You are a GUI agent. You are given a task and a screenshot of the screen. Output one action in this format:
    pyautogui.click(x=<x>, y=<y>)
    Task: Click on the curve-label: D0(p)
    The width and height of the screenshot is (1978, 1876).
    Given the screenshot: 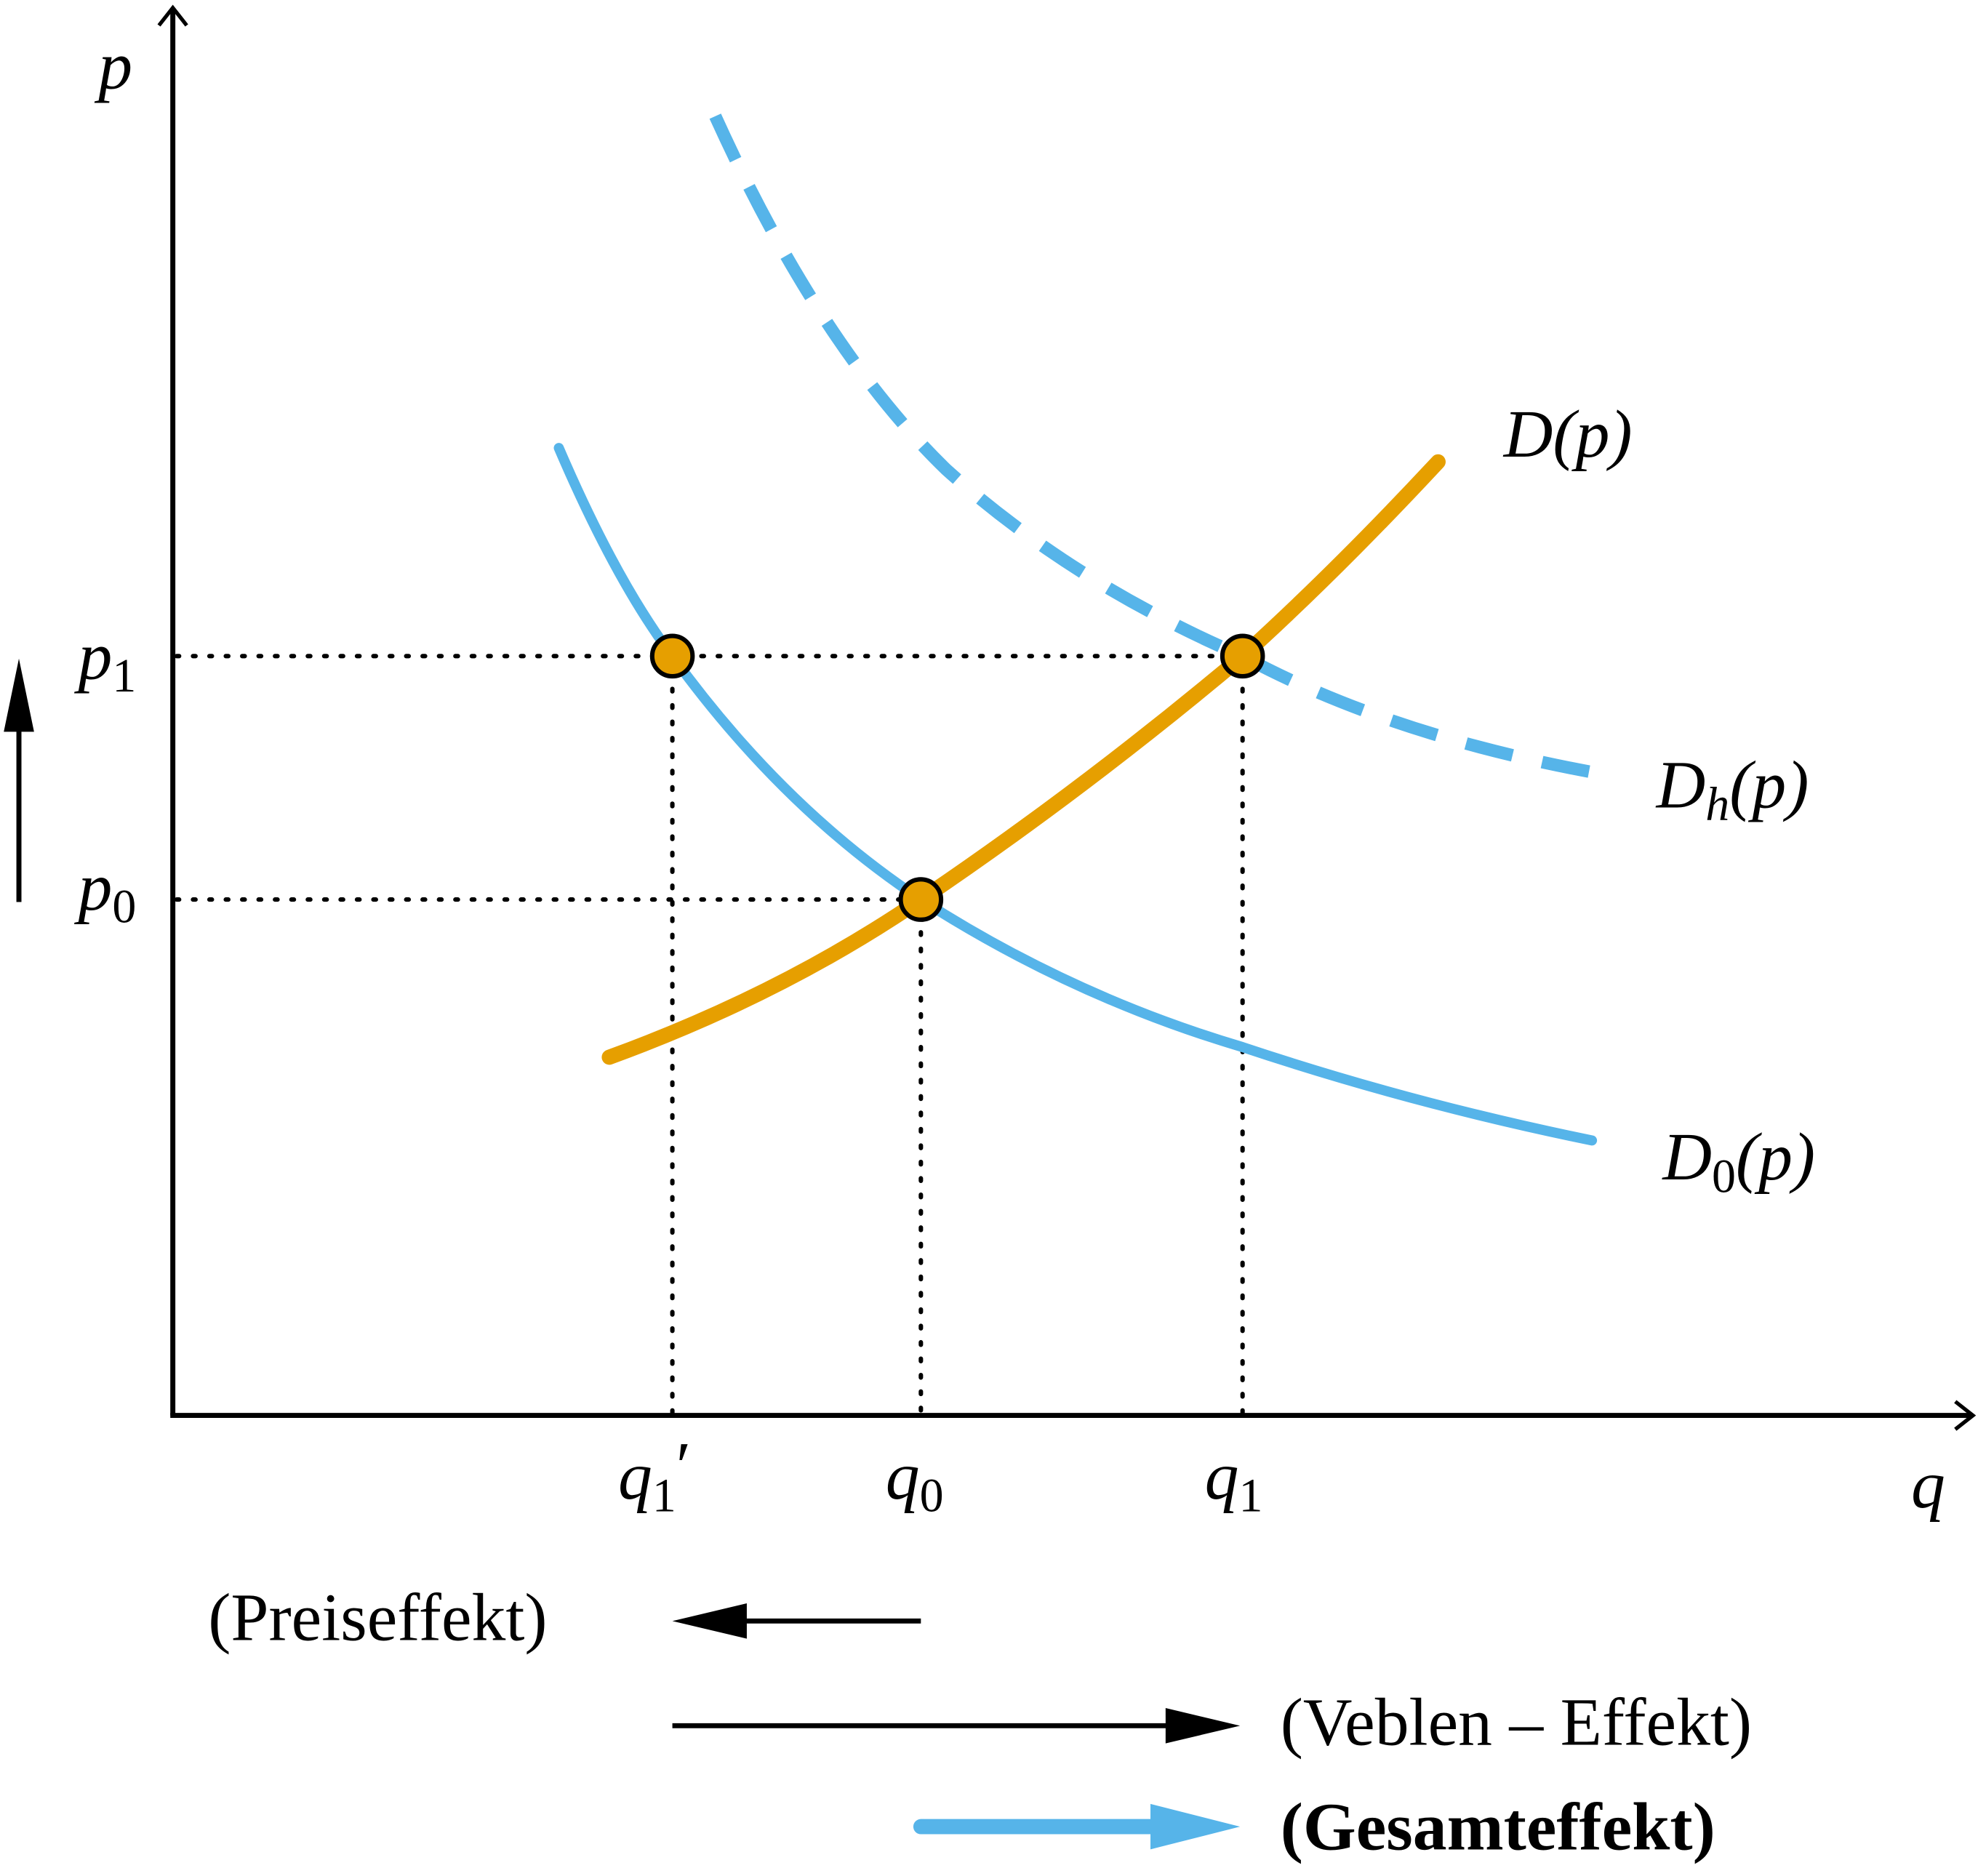 What is the action you would take?
    pyautogui.click(x=1738, y=1161)
    